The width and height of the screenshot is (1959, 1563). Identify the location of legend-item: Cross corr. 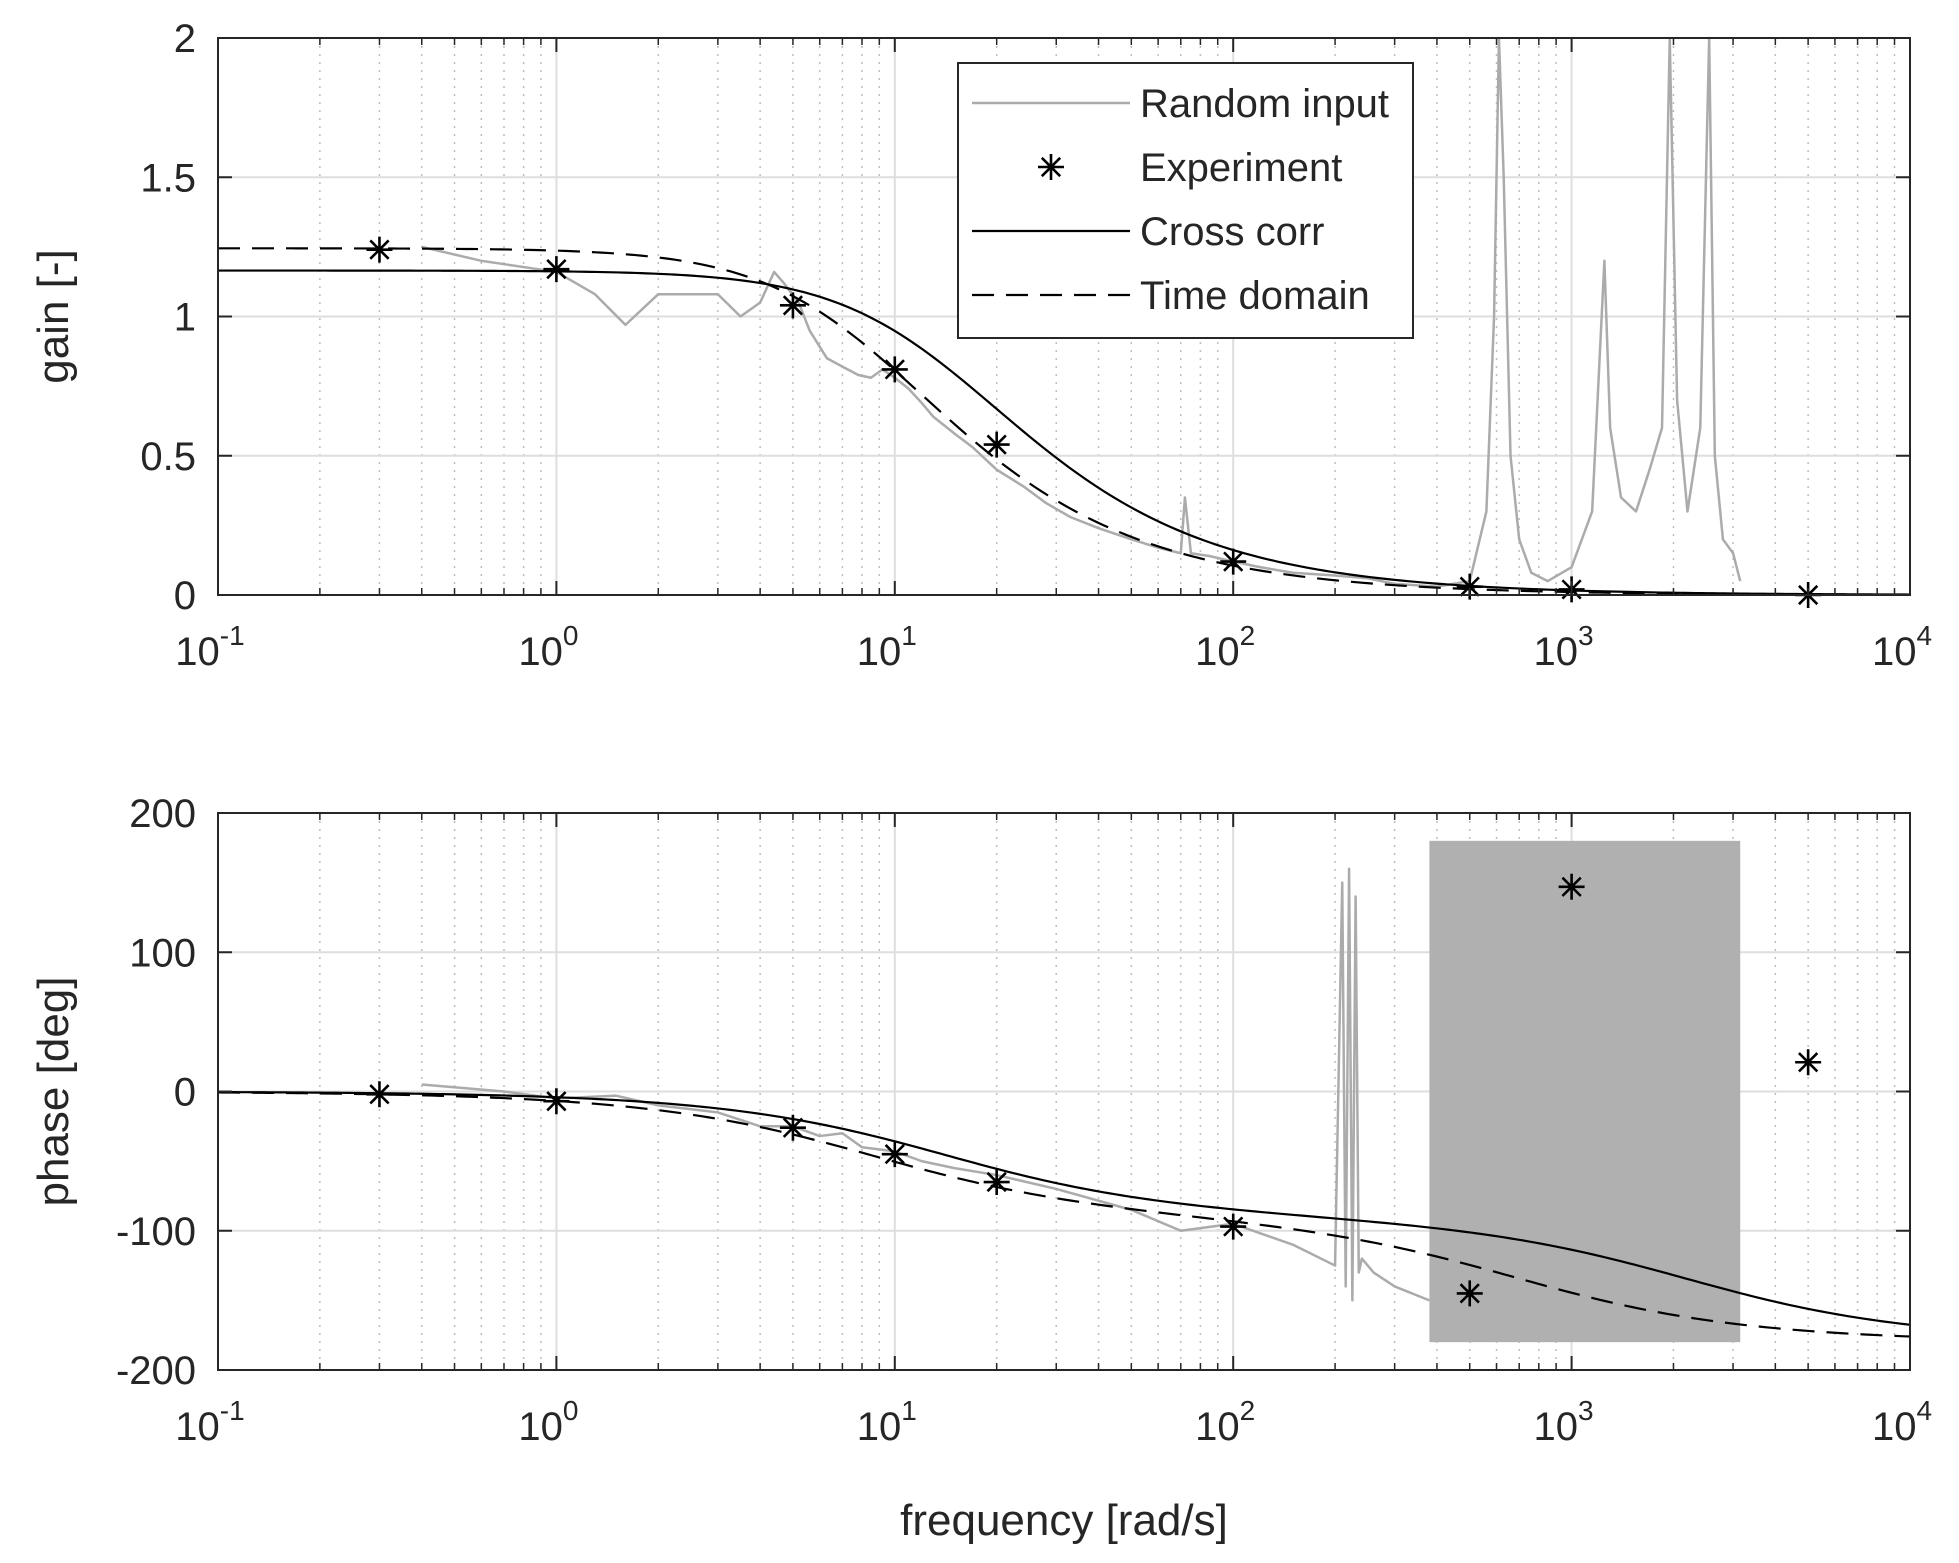
(1148, 232).